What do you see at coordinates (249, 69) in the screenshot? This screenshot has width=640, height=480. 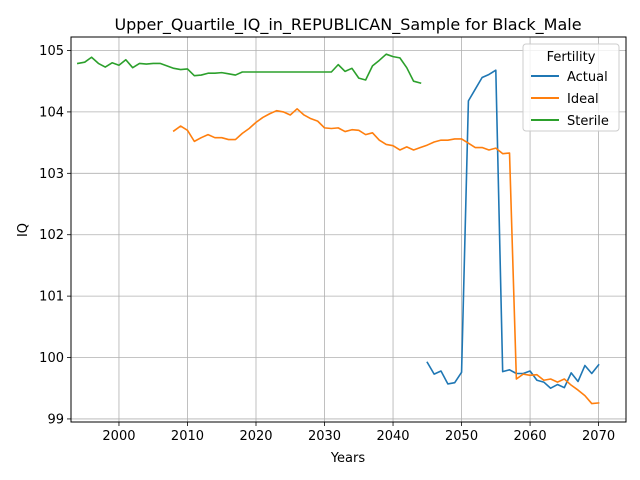 I see `series-line-sterile` at bounding box center [249, 69].